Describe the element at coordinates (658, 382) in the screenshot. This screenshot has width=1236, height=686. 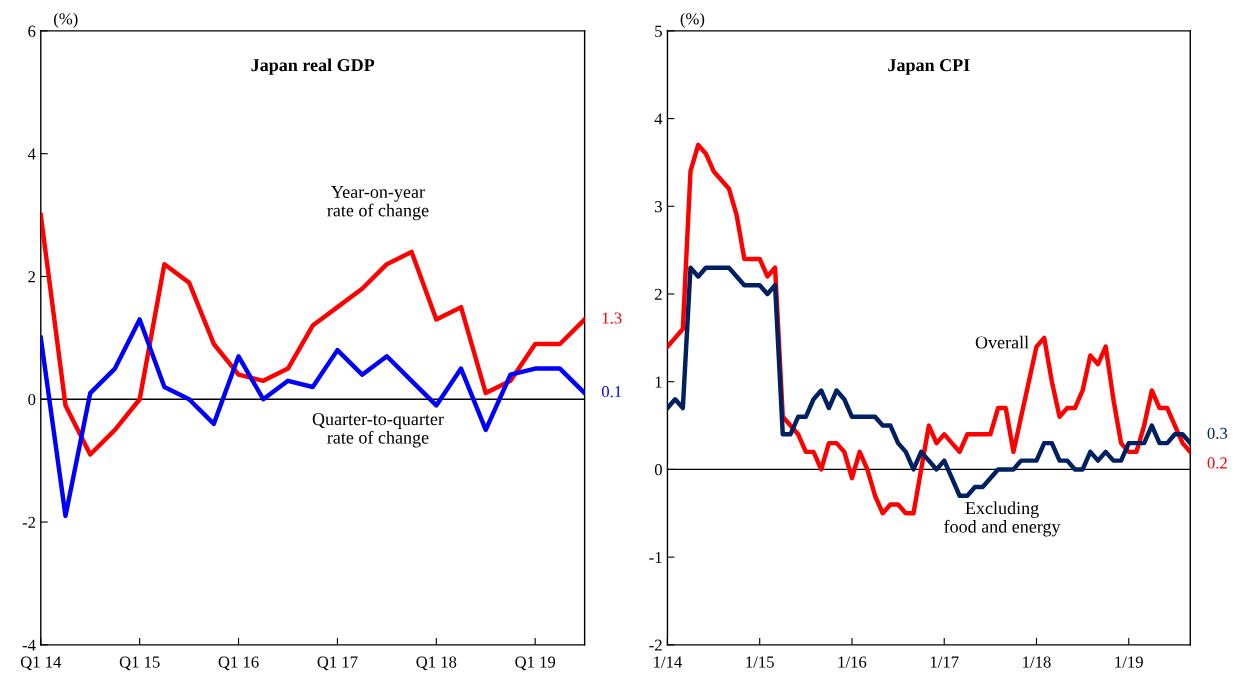
I see `y-tick-label: 1` at that location.